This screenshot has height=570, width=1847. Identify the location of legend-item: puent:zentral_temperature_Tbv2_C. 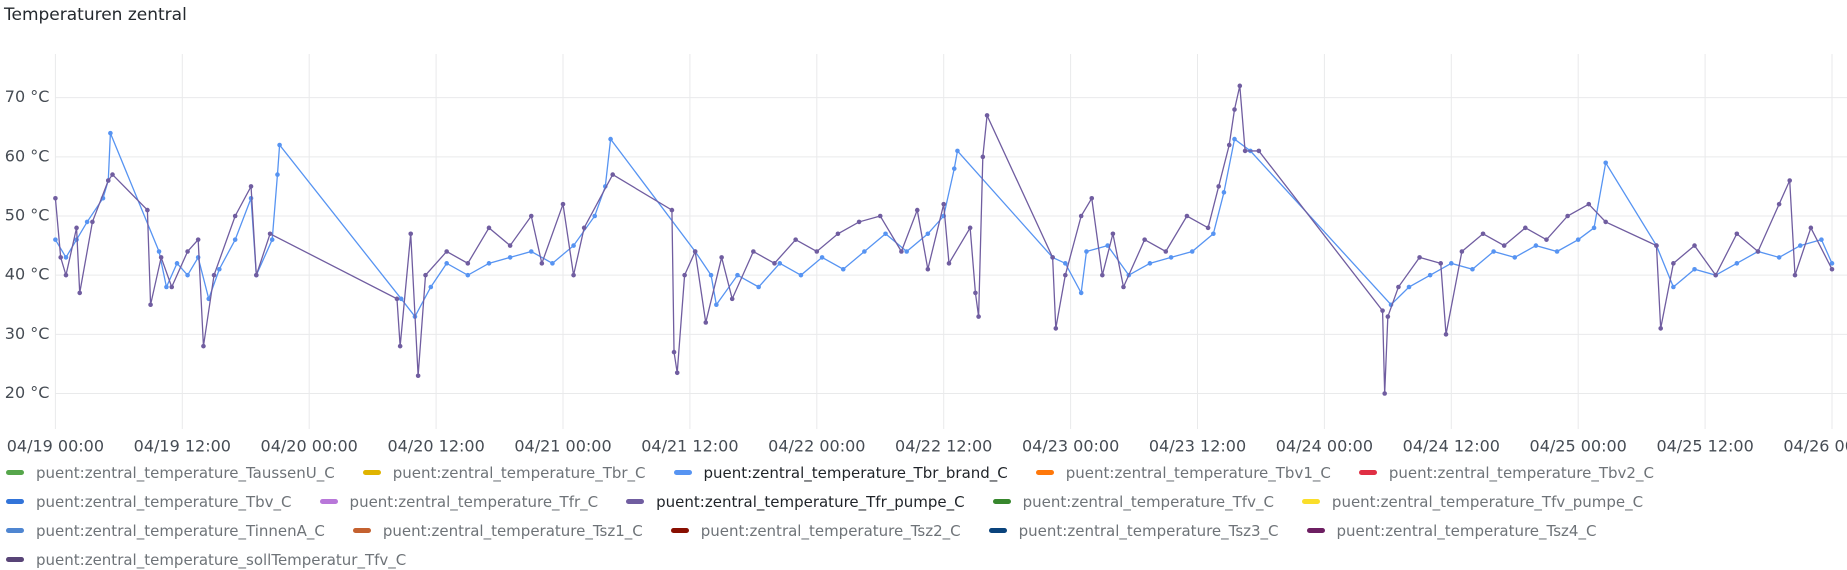
(1506, 472).